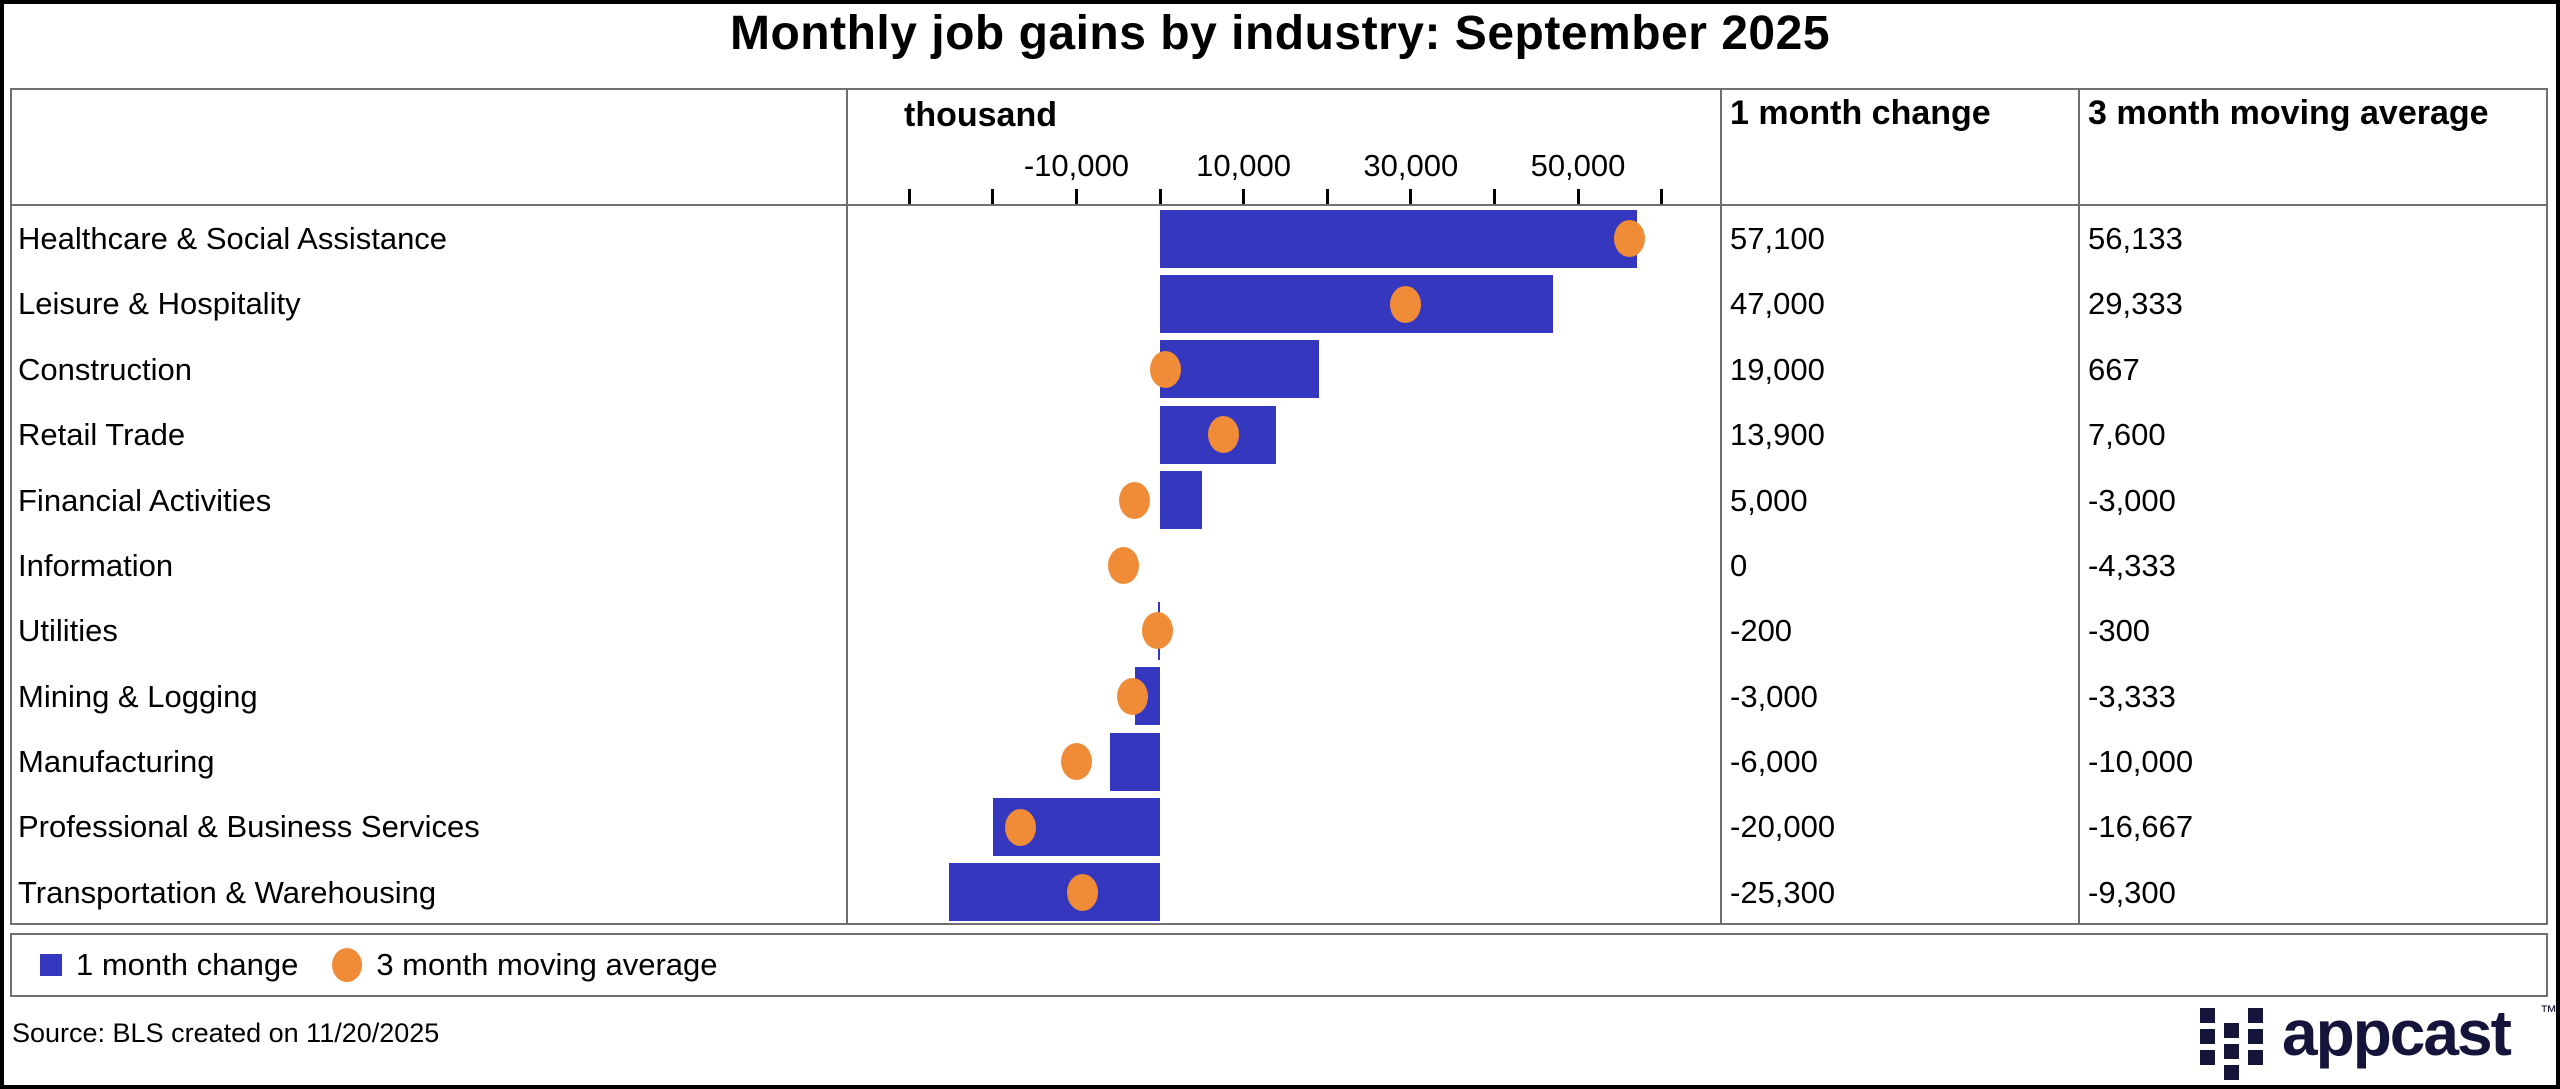 The width and height of the screenshot is (2560, 1089). What do you see at coordinates (1761, 631) in the screenshot?
I see `value-1-month-change: -200` at bounding box center [1761, 631].